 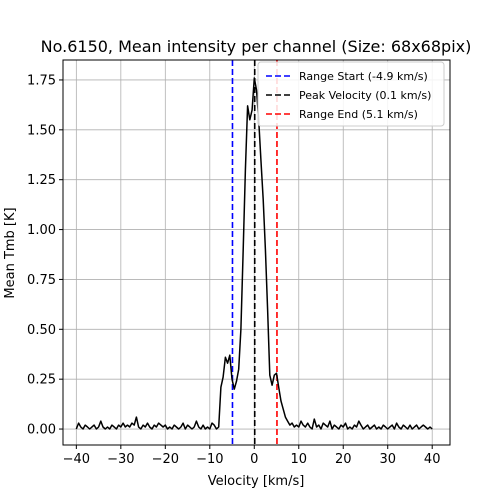 What do you see at coordinates (254, 459) in the screenshot?
I see `x-tick-label: 0` at bounding box center [254, 459].